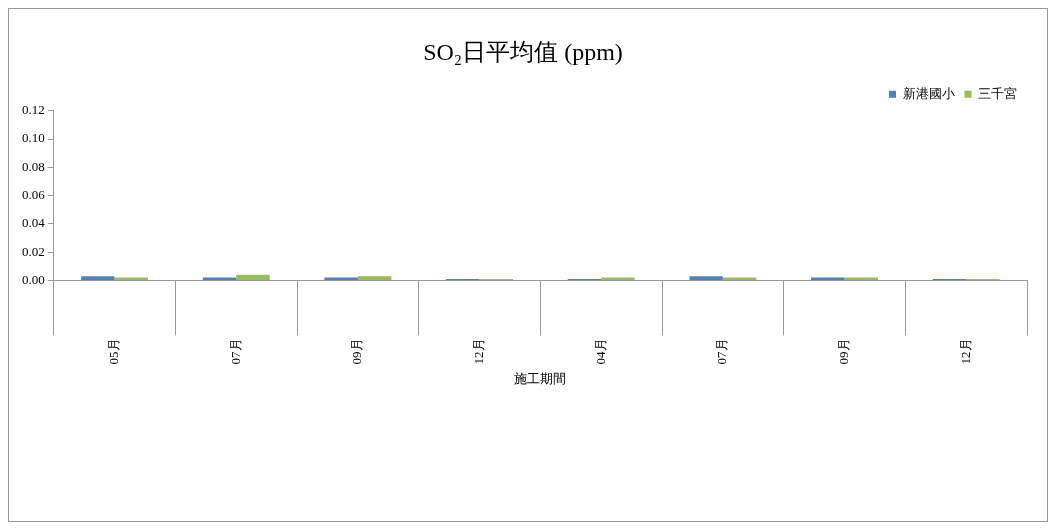 This screenshot has width=1056, height=530. What do you see at coordinates (523, 51) in the screenshot?
I see `chart-title: SO₂日平均值 (ppm)` at bounding box center [523, 51].